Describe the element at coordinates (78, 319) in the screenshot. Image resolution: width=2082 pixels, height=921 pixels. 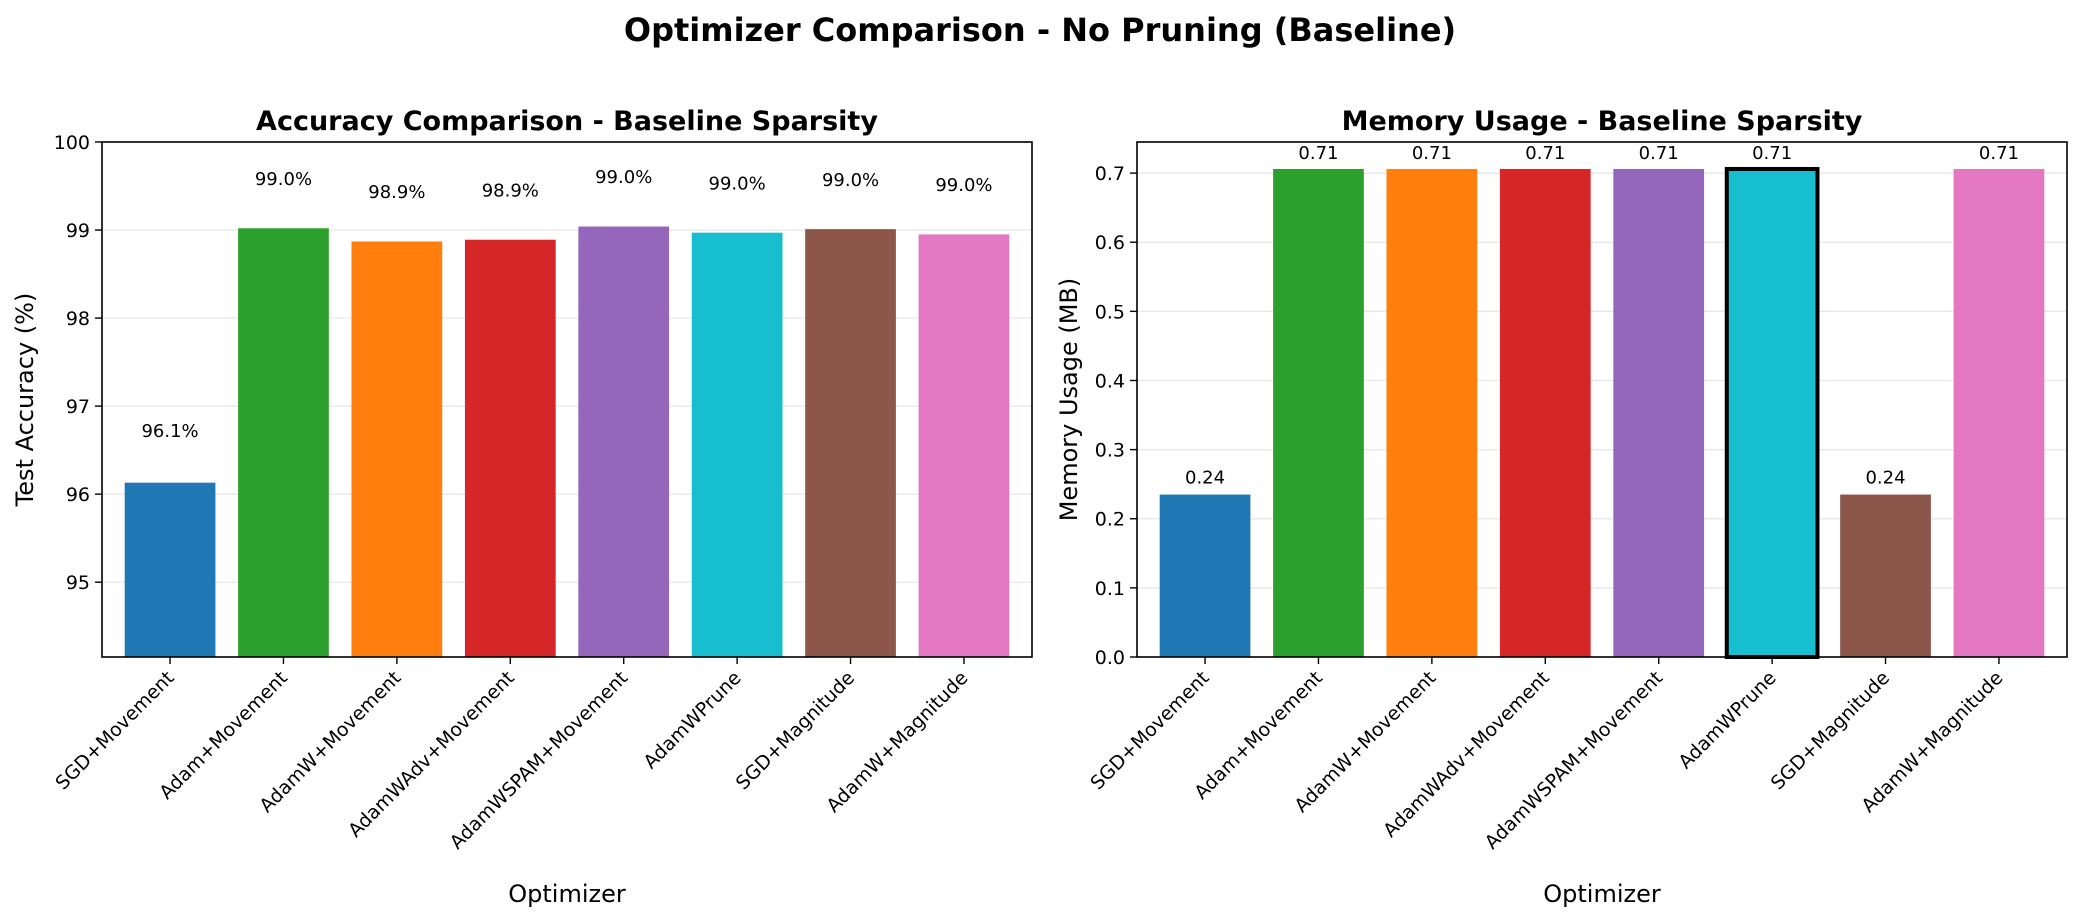
I see `y-tick-label: 98` at that location.